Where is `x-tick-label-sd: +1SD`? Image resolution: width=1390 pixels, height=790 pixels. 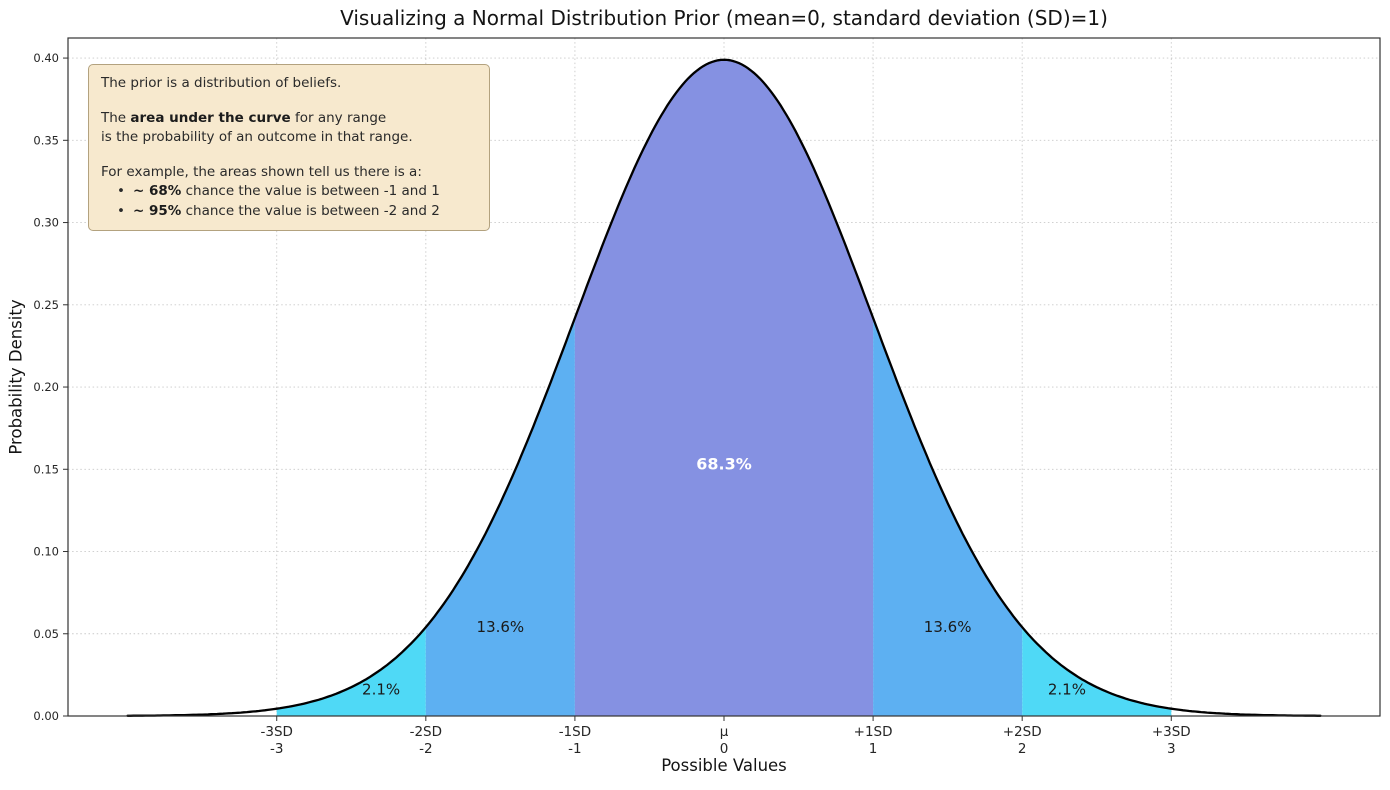 x-tick-label-sd: +1SD is located at coordinates (873, 732).